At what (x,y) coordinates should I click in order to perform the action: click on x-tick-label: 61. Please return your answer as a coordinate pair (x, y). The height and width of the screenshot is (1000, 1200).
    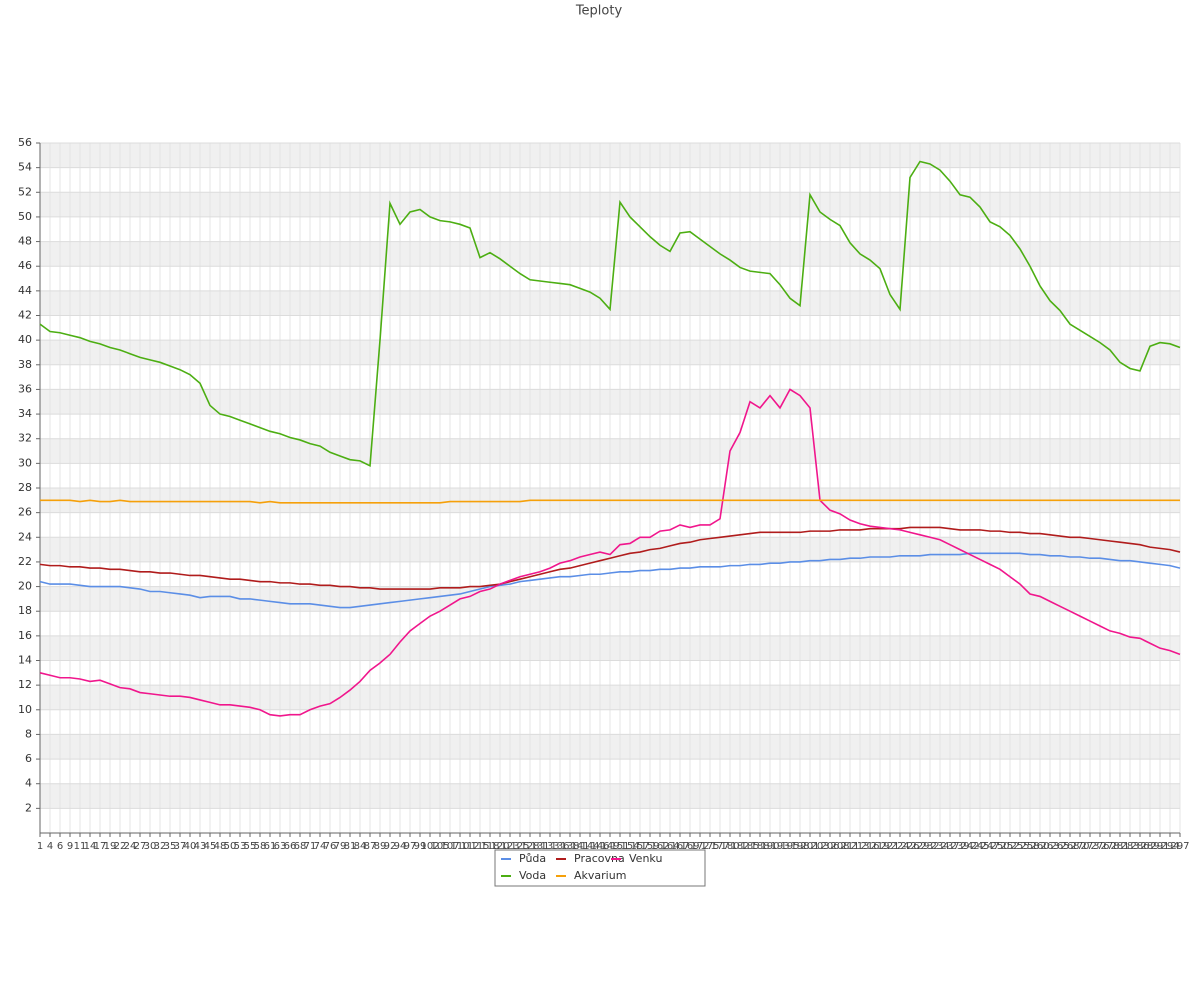
    Looking at the image, I should click on (270, 846).